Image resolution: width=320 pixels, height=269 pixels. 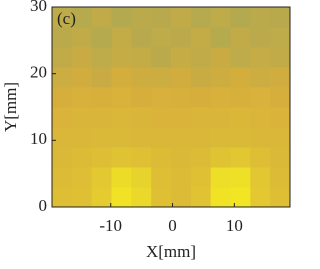 What do you see at coordinates (110, 225) in the screenshot?
I see `x-tick-label: -10` at bounding box center [110, 225].